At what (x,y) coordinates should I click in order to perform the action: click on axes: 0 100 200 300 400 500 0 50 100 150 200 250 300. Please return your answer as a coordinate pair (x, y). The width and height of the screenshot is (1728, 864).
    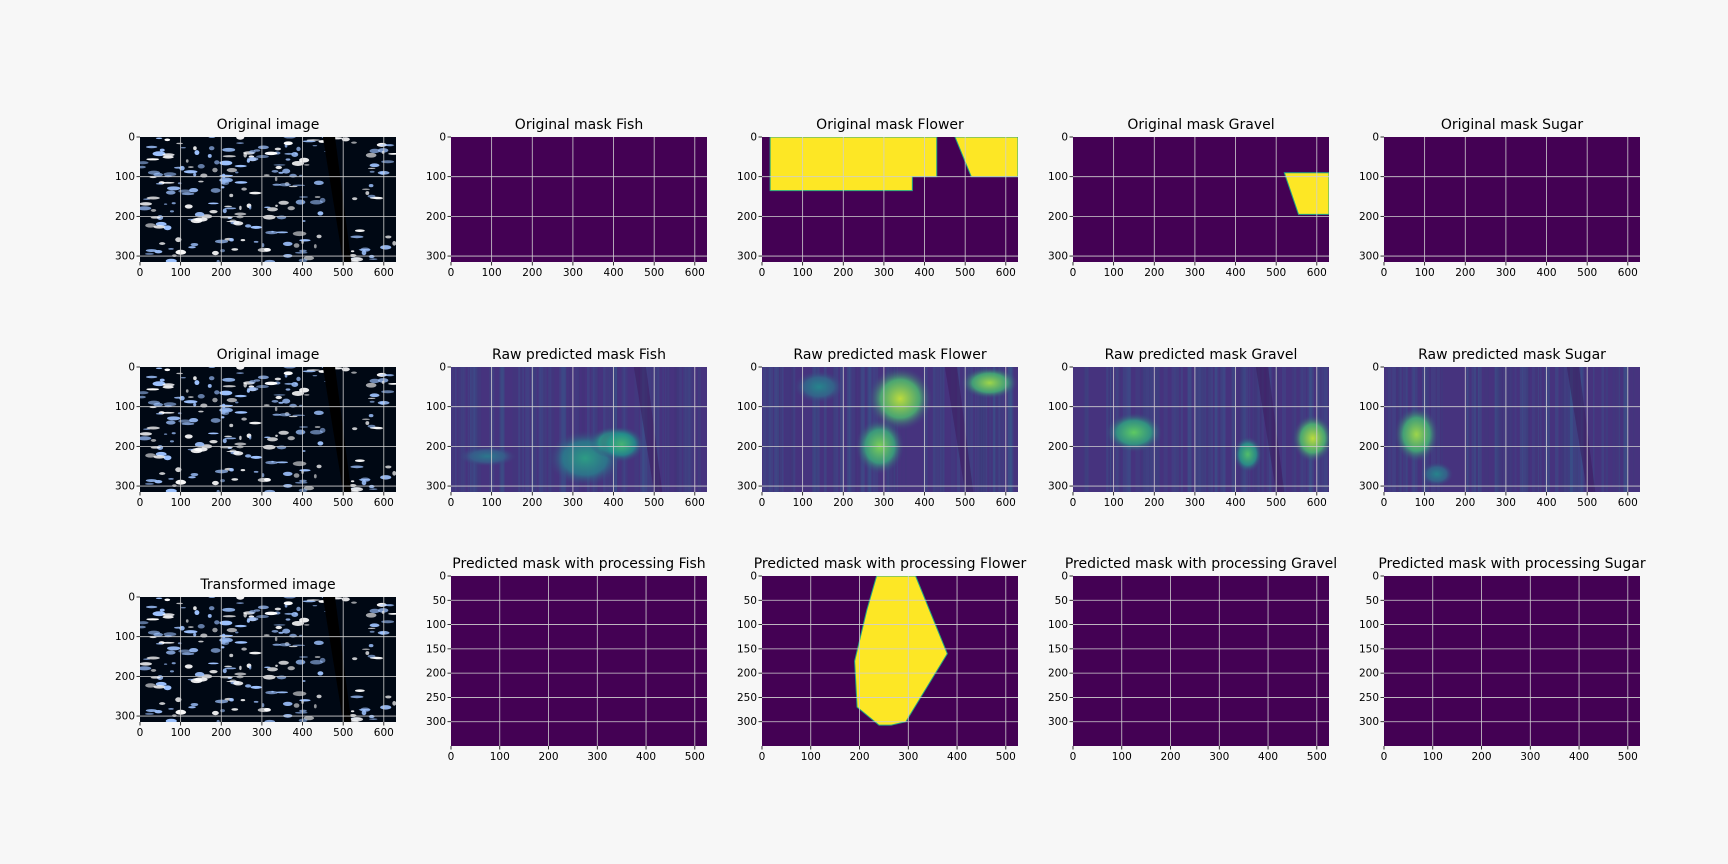
    Looking at the image, I should click on (877, 667).